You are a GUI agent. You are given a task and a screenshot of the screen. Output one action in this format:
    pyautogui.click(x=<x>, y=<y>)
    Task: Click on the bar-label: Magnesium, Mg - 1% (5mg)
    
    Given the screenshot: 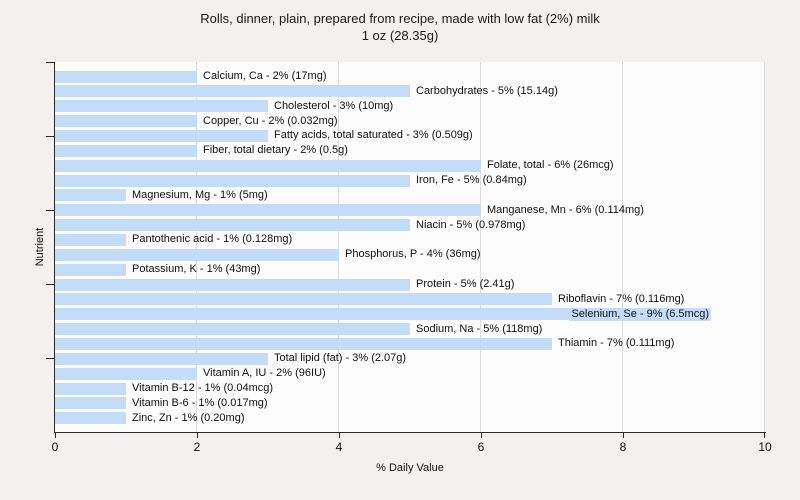 What is the action you would take?
    pyautogui.click(x=200, y=194)
    